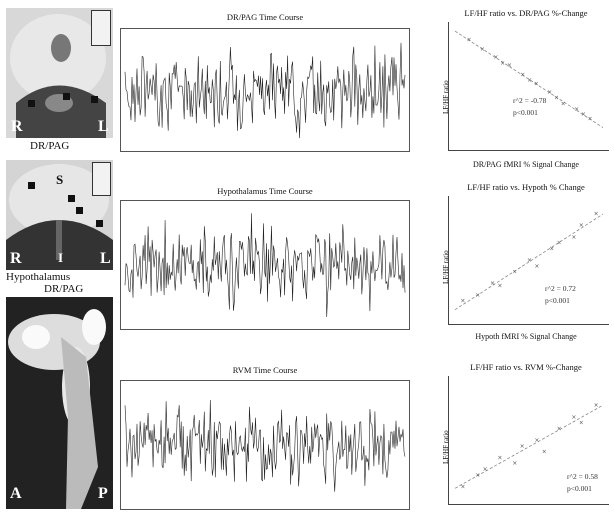  I want to click on sagittal-anterior-label: A, so click(16, 493).